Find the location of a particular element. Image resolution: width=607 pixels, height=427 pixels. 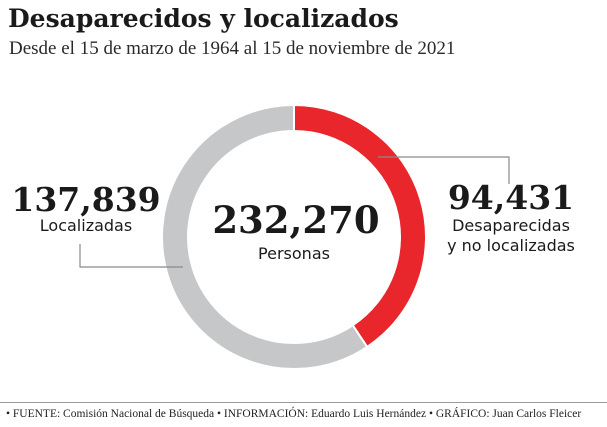

missing-label-line-2: y no localizadas is located at coordinates (511, 245).